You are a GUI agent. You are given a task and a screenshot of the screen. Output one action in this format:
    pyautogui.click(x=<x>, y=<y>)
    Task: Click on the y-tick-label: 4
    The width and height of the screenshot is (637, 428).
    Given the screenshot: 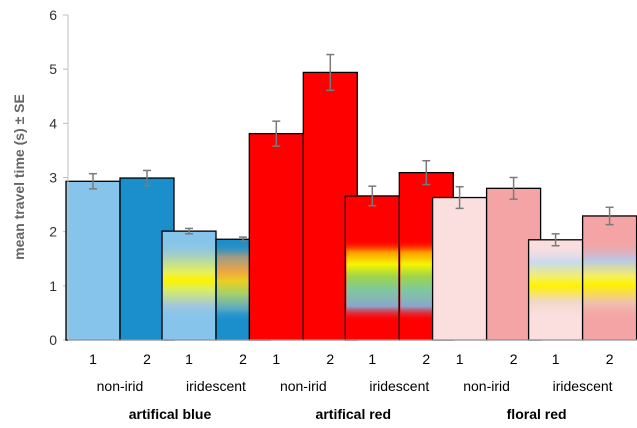 What is the action you would take?
    pyautogui.click(x=53, y=123)
    